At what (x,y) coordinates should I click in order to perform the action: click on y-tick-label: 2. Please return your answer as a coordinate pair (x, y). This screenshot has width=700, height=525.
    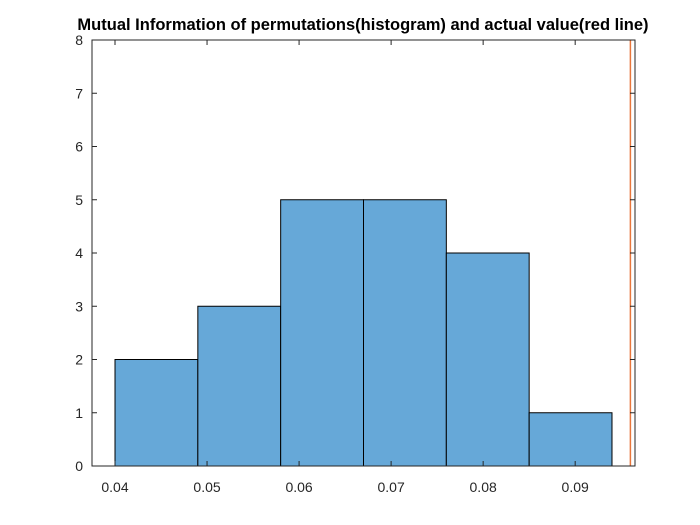
    Looking at the image, I should click on (79, 360).